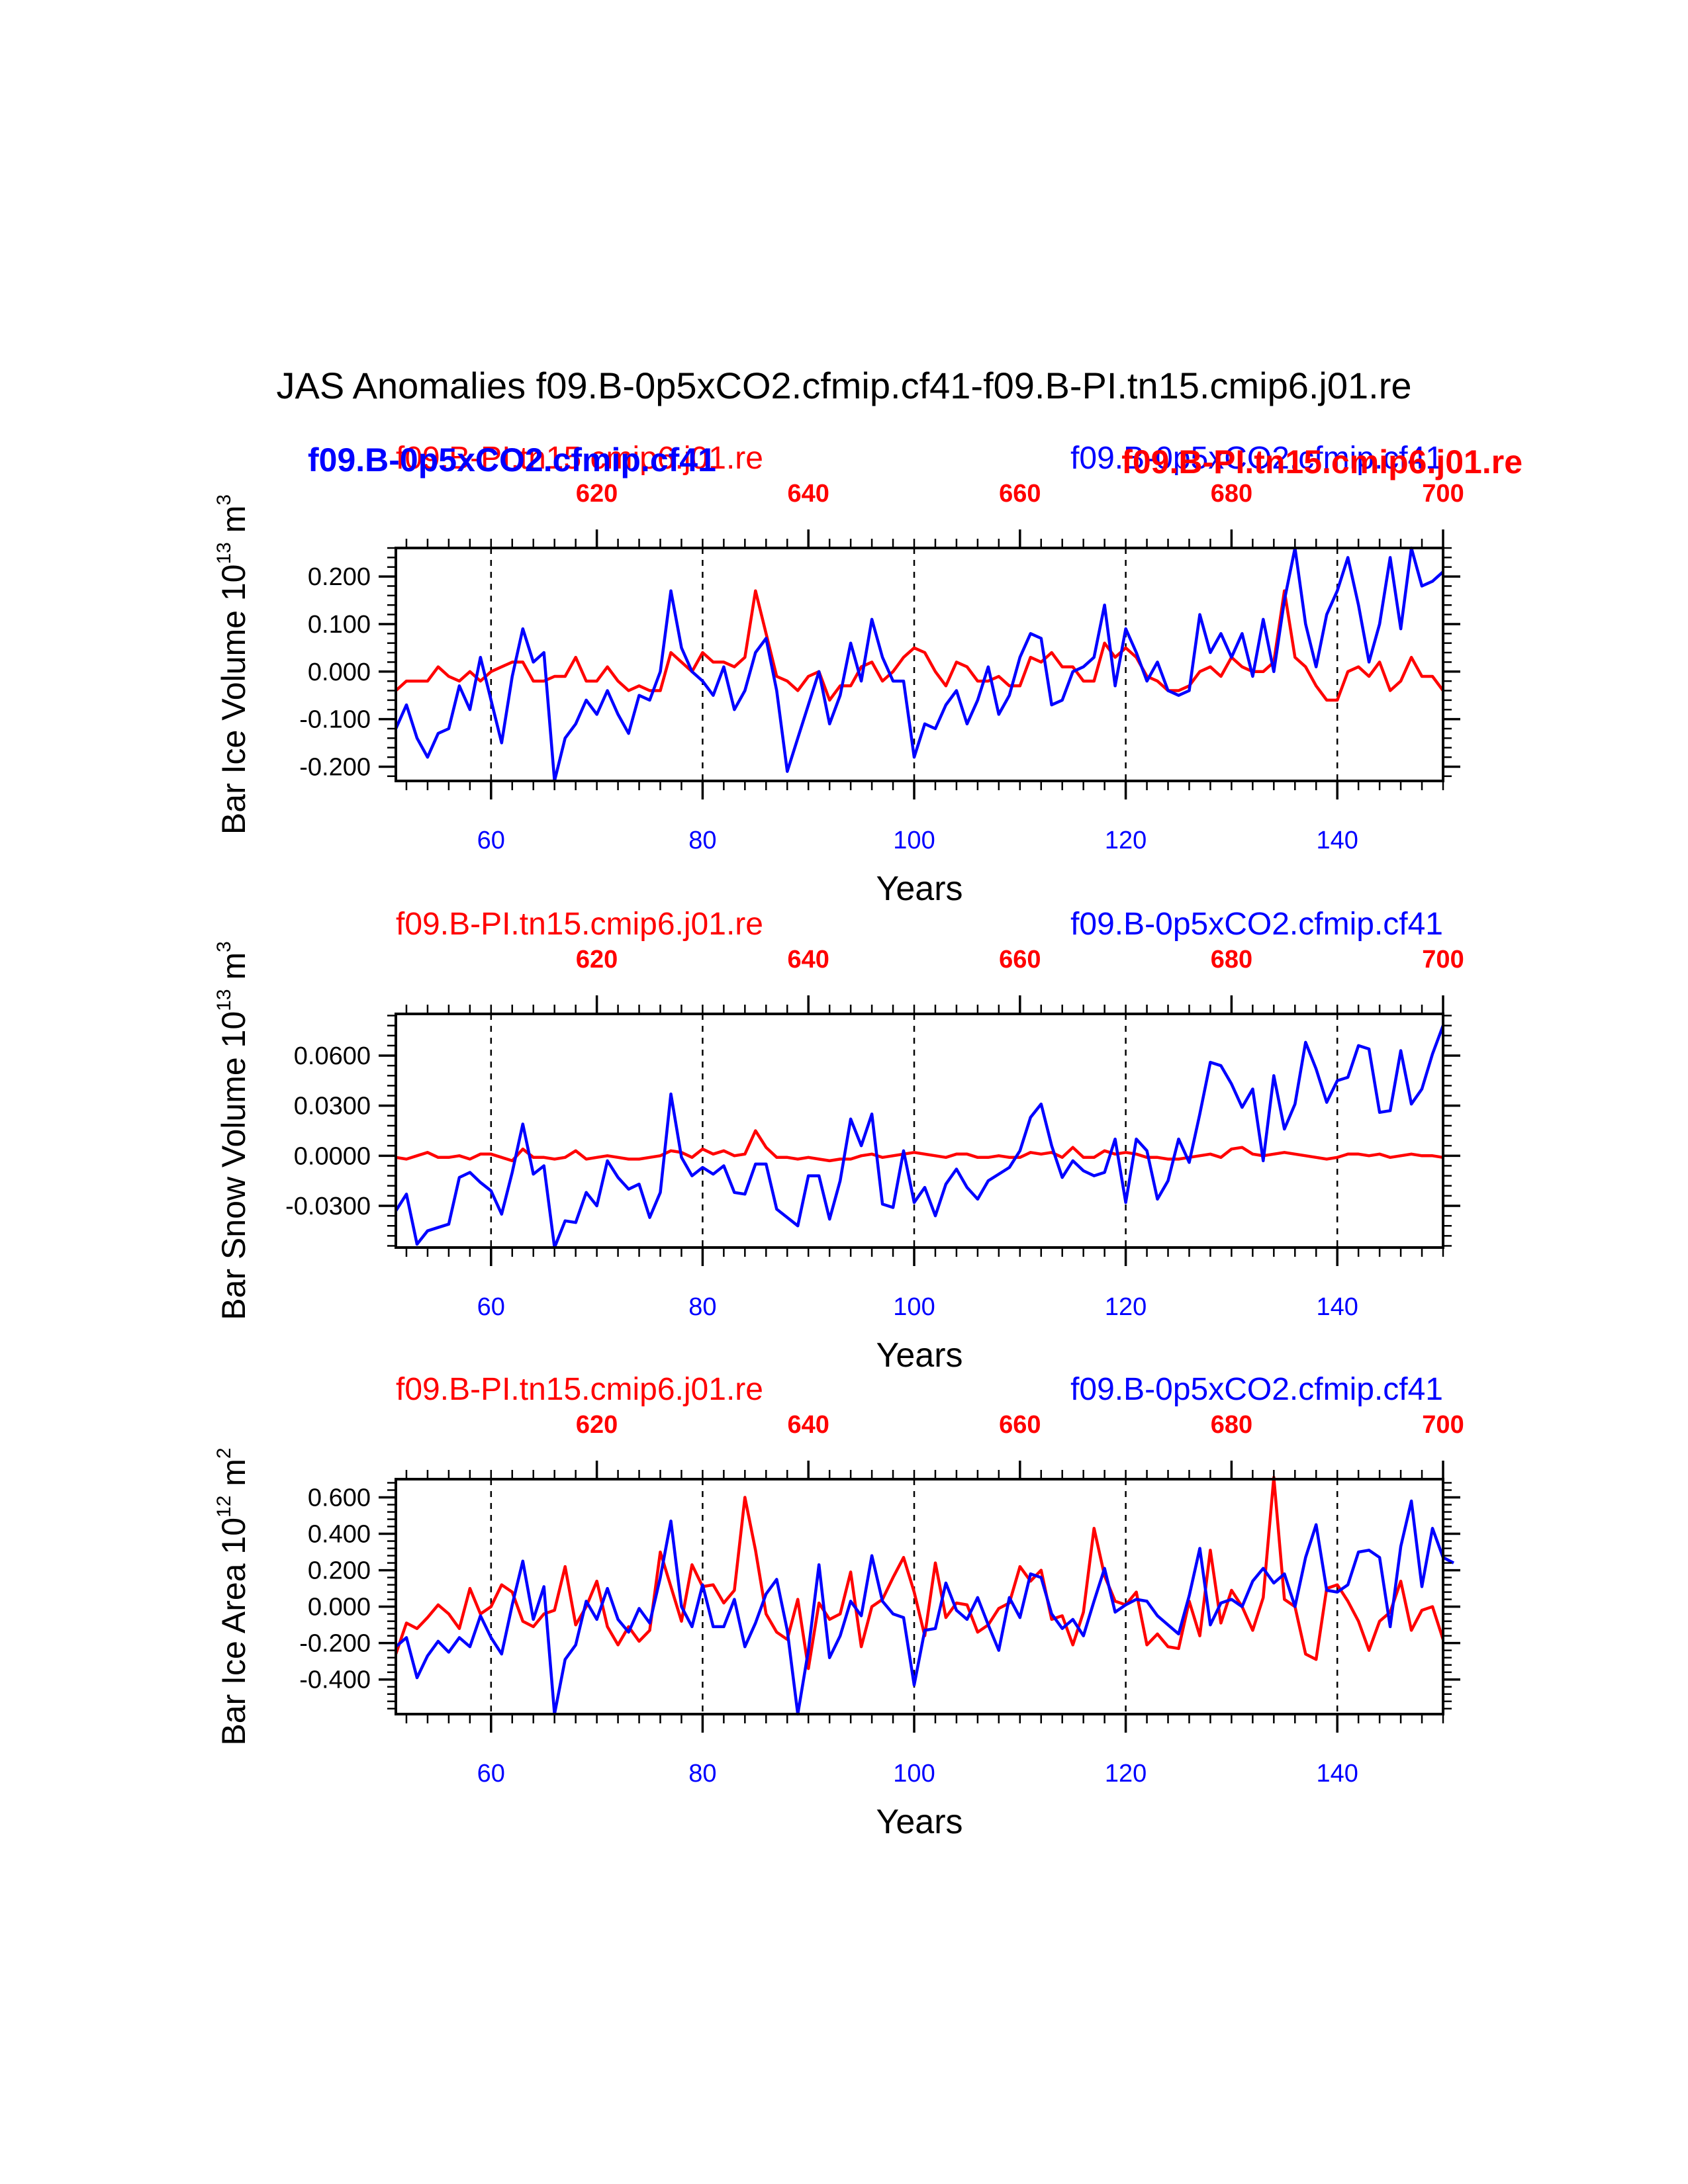 Image resolution: width=1688 pixels, height=2184 pixels. What do you see at coordinates (339, 1498) in the screenshot?
I see `y-tick-label: 0.600` at bounding box center [339, 1498].